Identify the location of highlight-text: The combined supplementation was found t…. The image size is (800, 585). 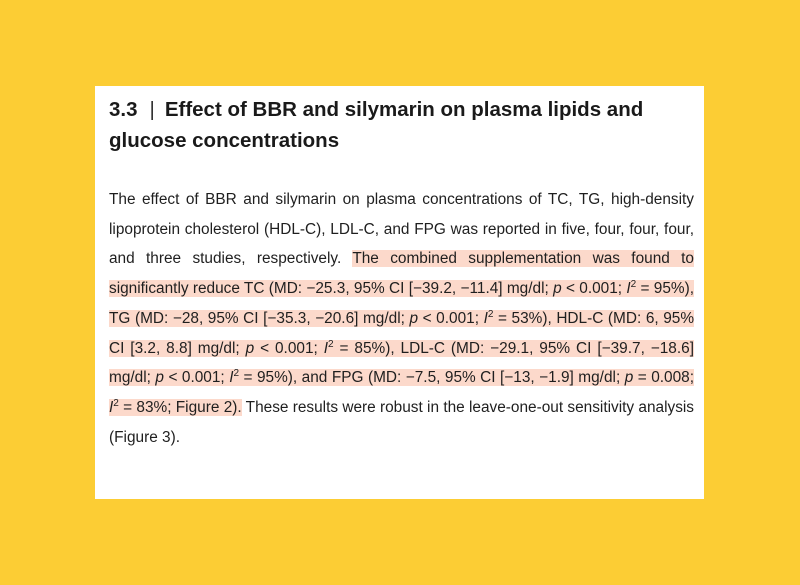
(401, 274).